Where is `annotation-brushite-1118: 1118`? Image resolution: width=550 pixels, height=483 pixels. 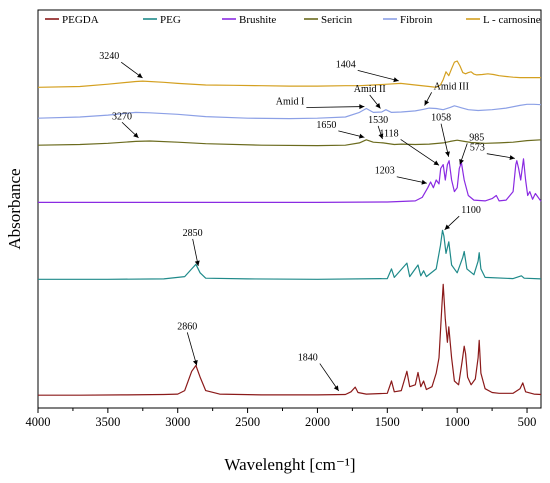
annotation-brushite-1118: 1118 is located at coordinates (409, 147).